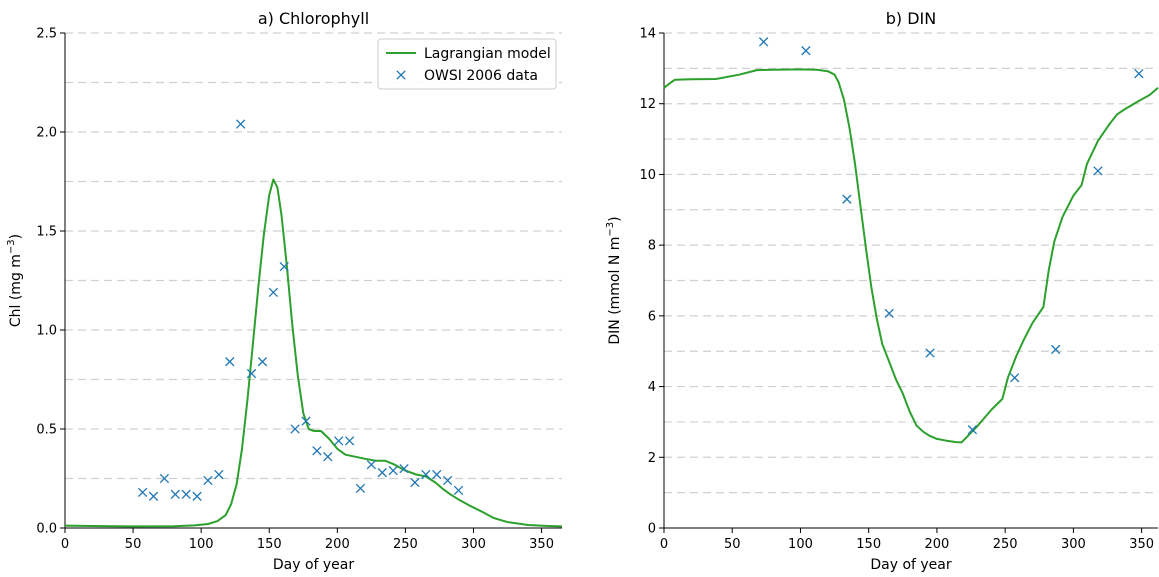  I want to click on y-tick-label: 8, so click(652, 246).